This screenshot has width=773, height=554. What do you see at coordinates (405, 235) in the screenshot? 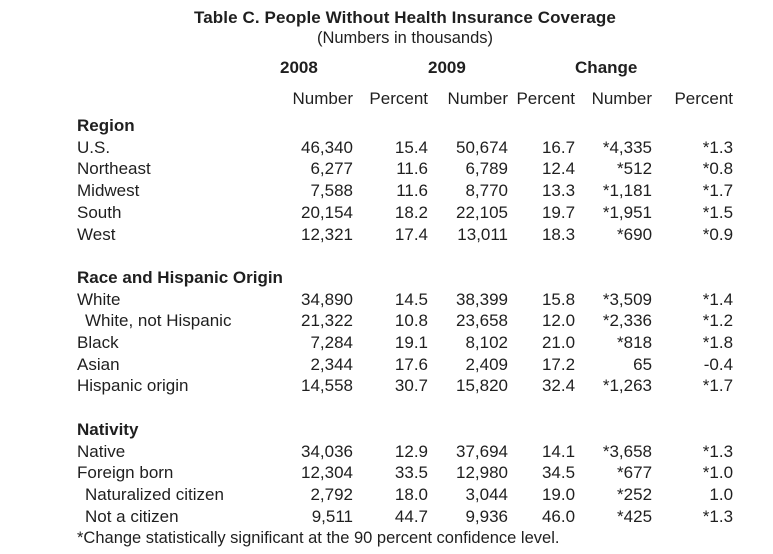
I see `table-row: West 12,321 17.4 13,011 18.3 *690 *0.9` at bounding box center [405, 235].